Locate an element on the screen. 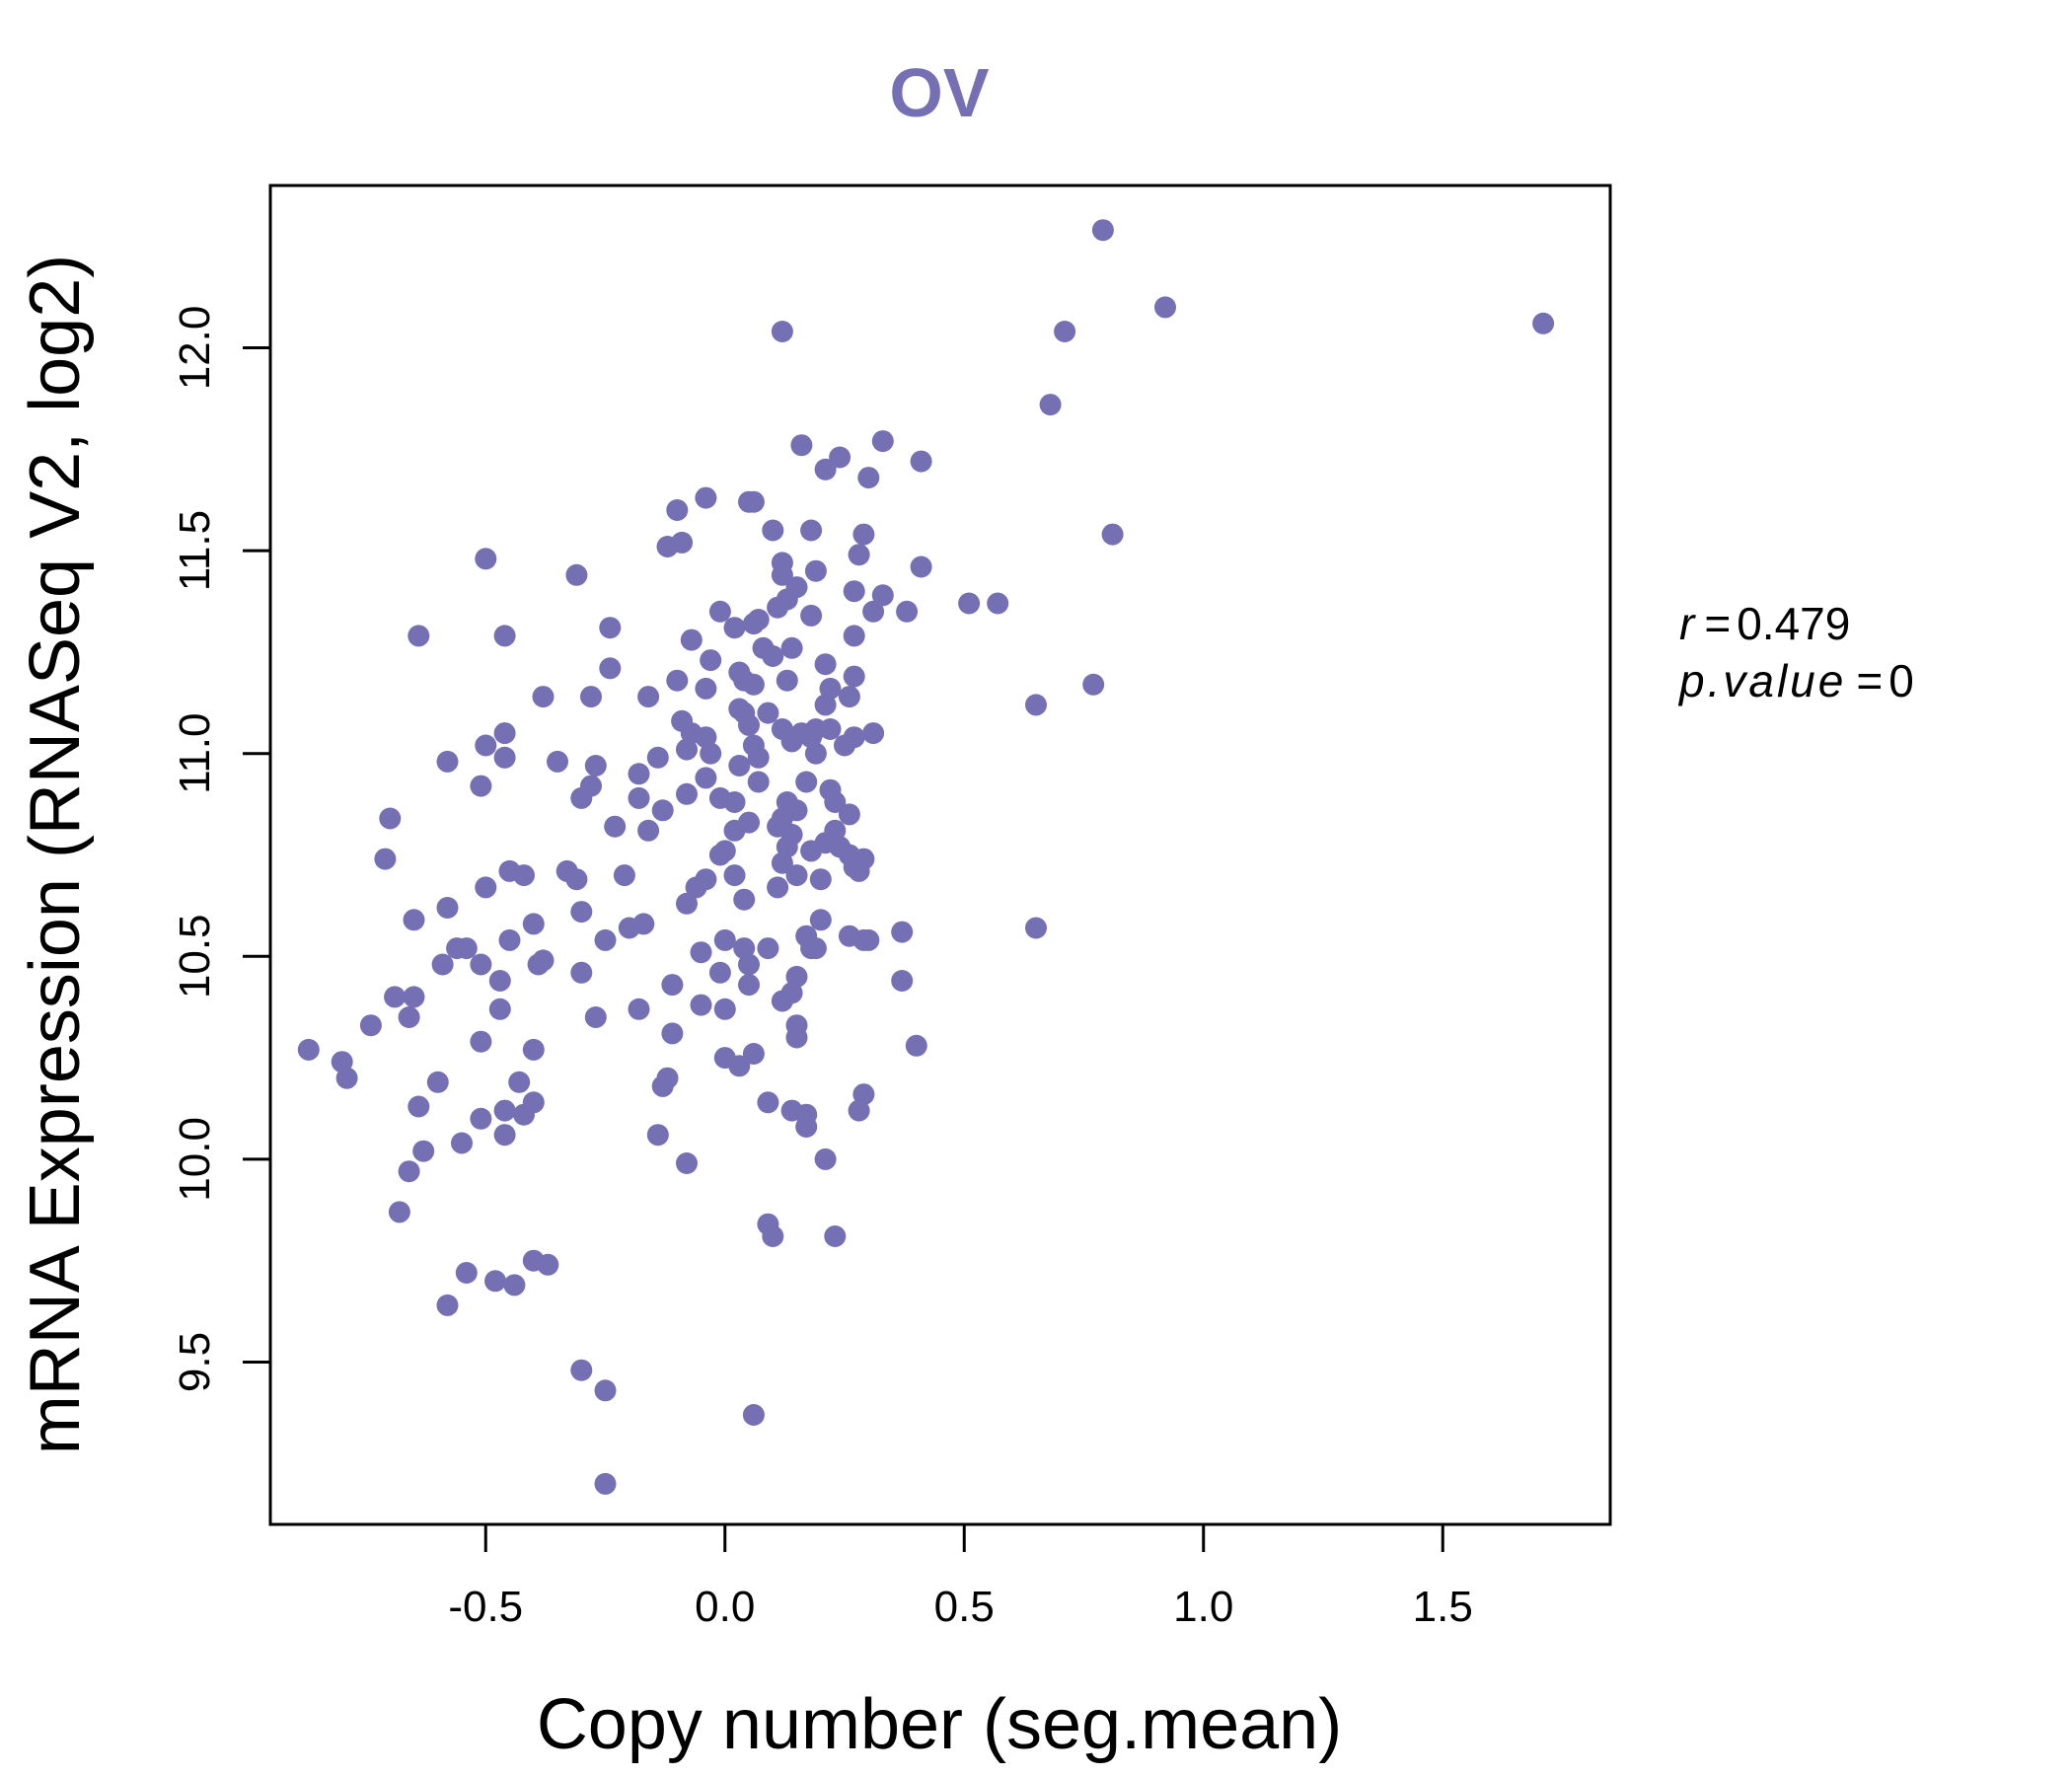 The image size is (2072, 1776). y-tick-label: 12.0 is located at coordinates (195, 349).